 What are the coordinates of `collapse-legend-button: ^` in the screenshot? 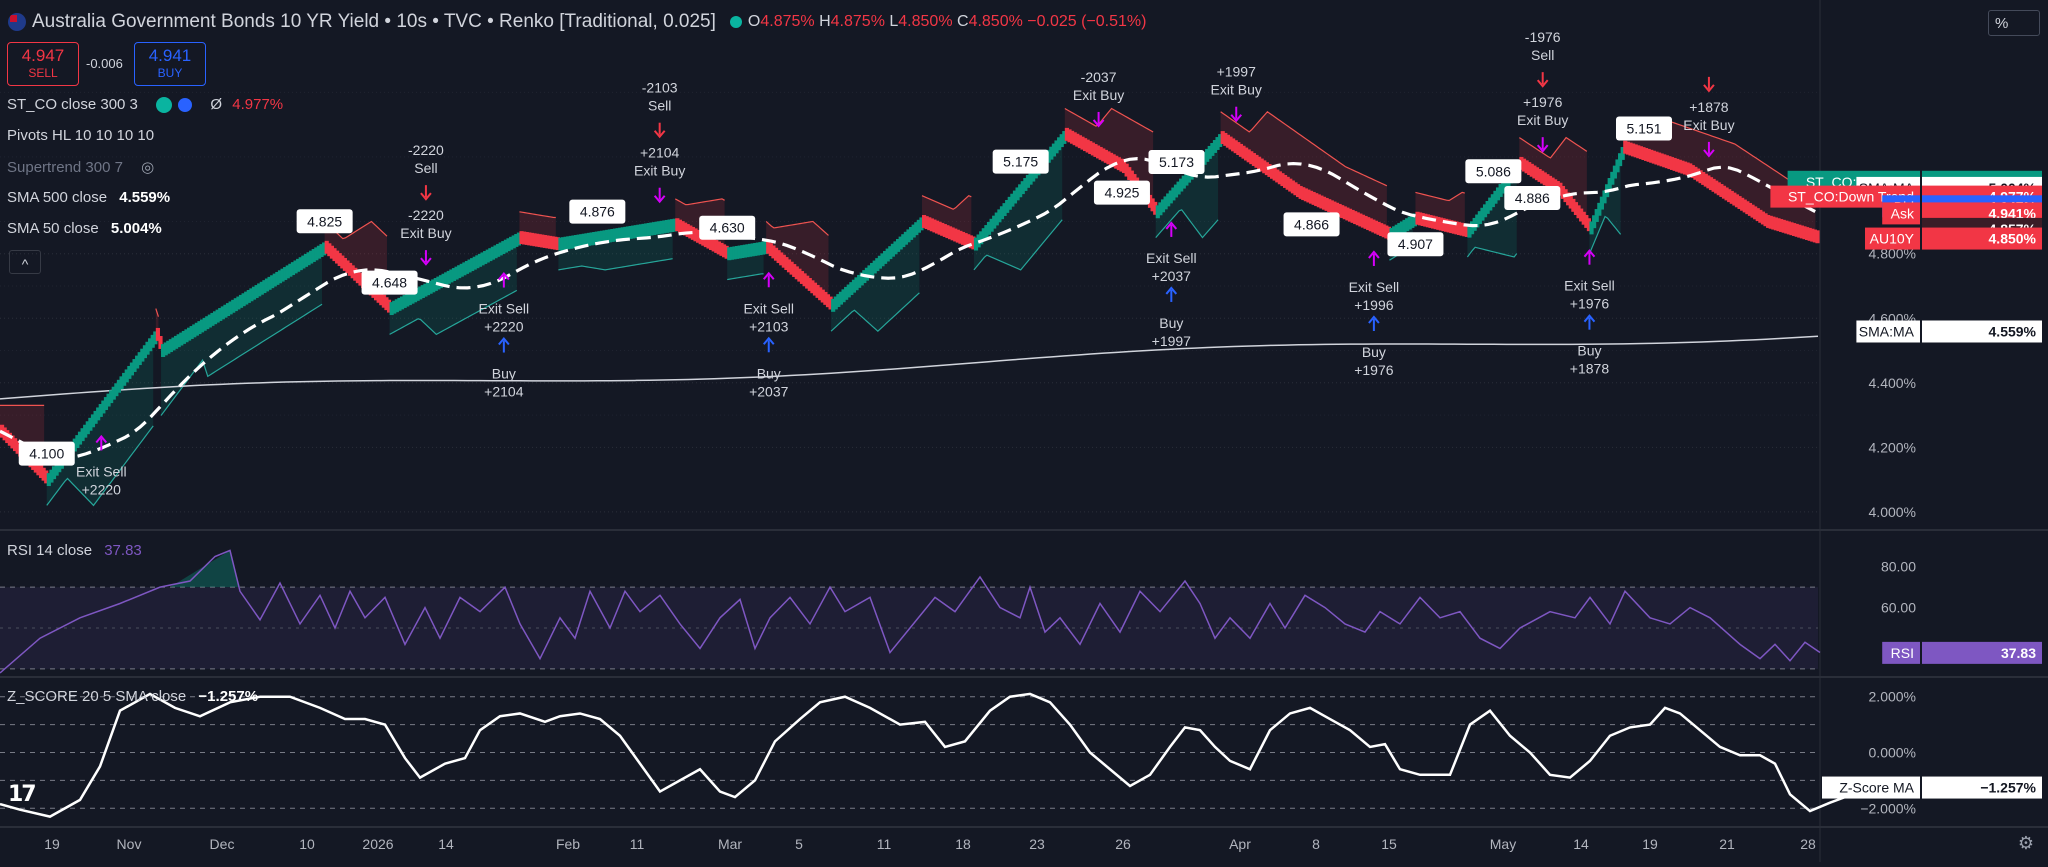 It's located at (25, 262).